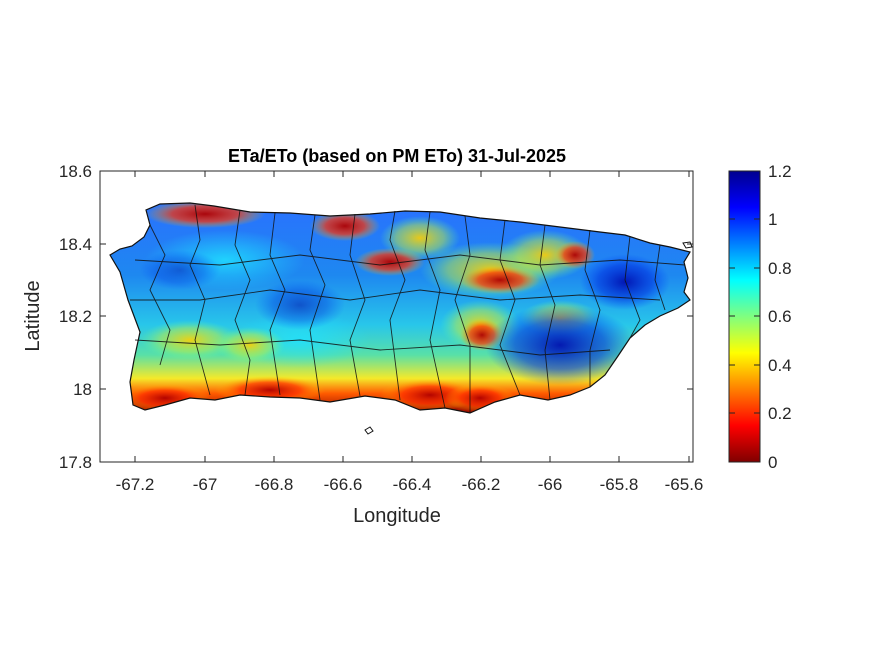 This screenshot has width=875, height=656. What do you see at coordinates (772, 219) in the screenshot?
I see `colorbar-tick-label: 1` at bounding box center [772, 219].